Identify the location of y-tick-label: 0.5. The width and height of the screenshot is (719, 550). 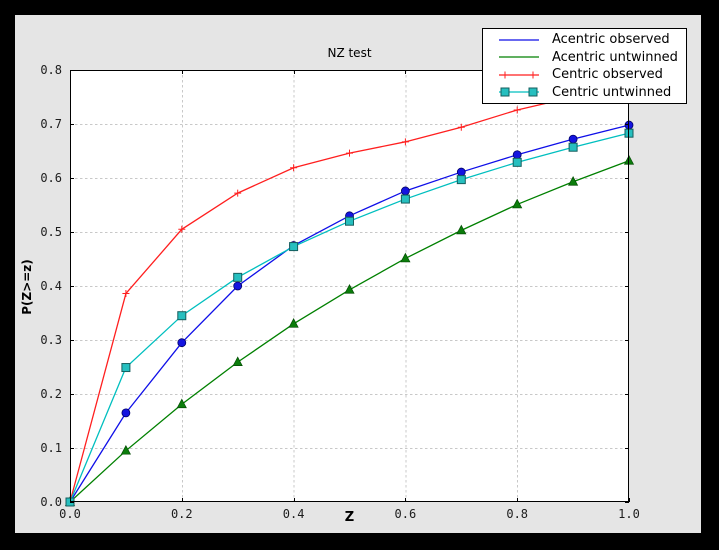
(51, 232).